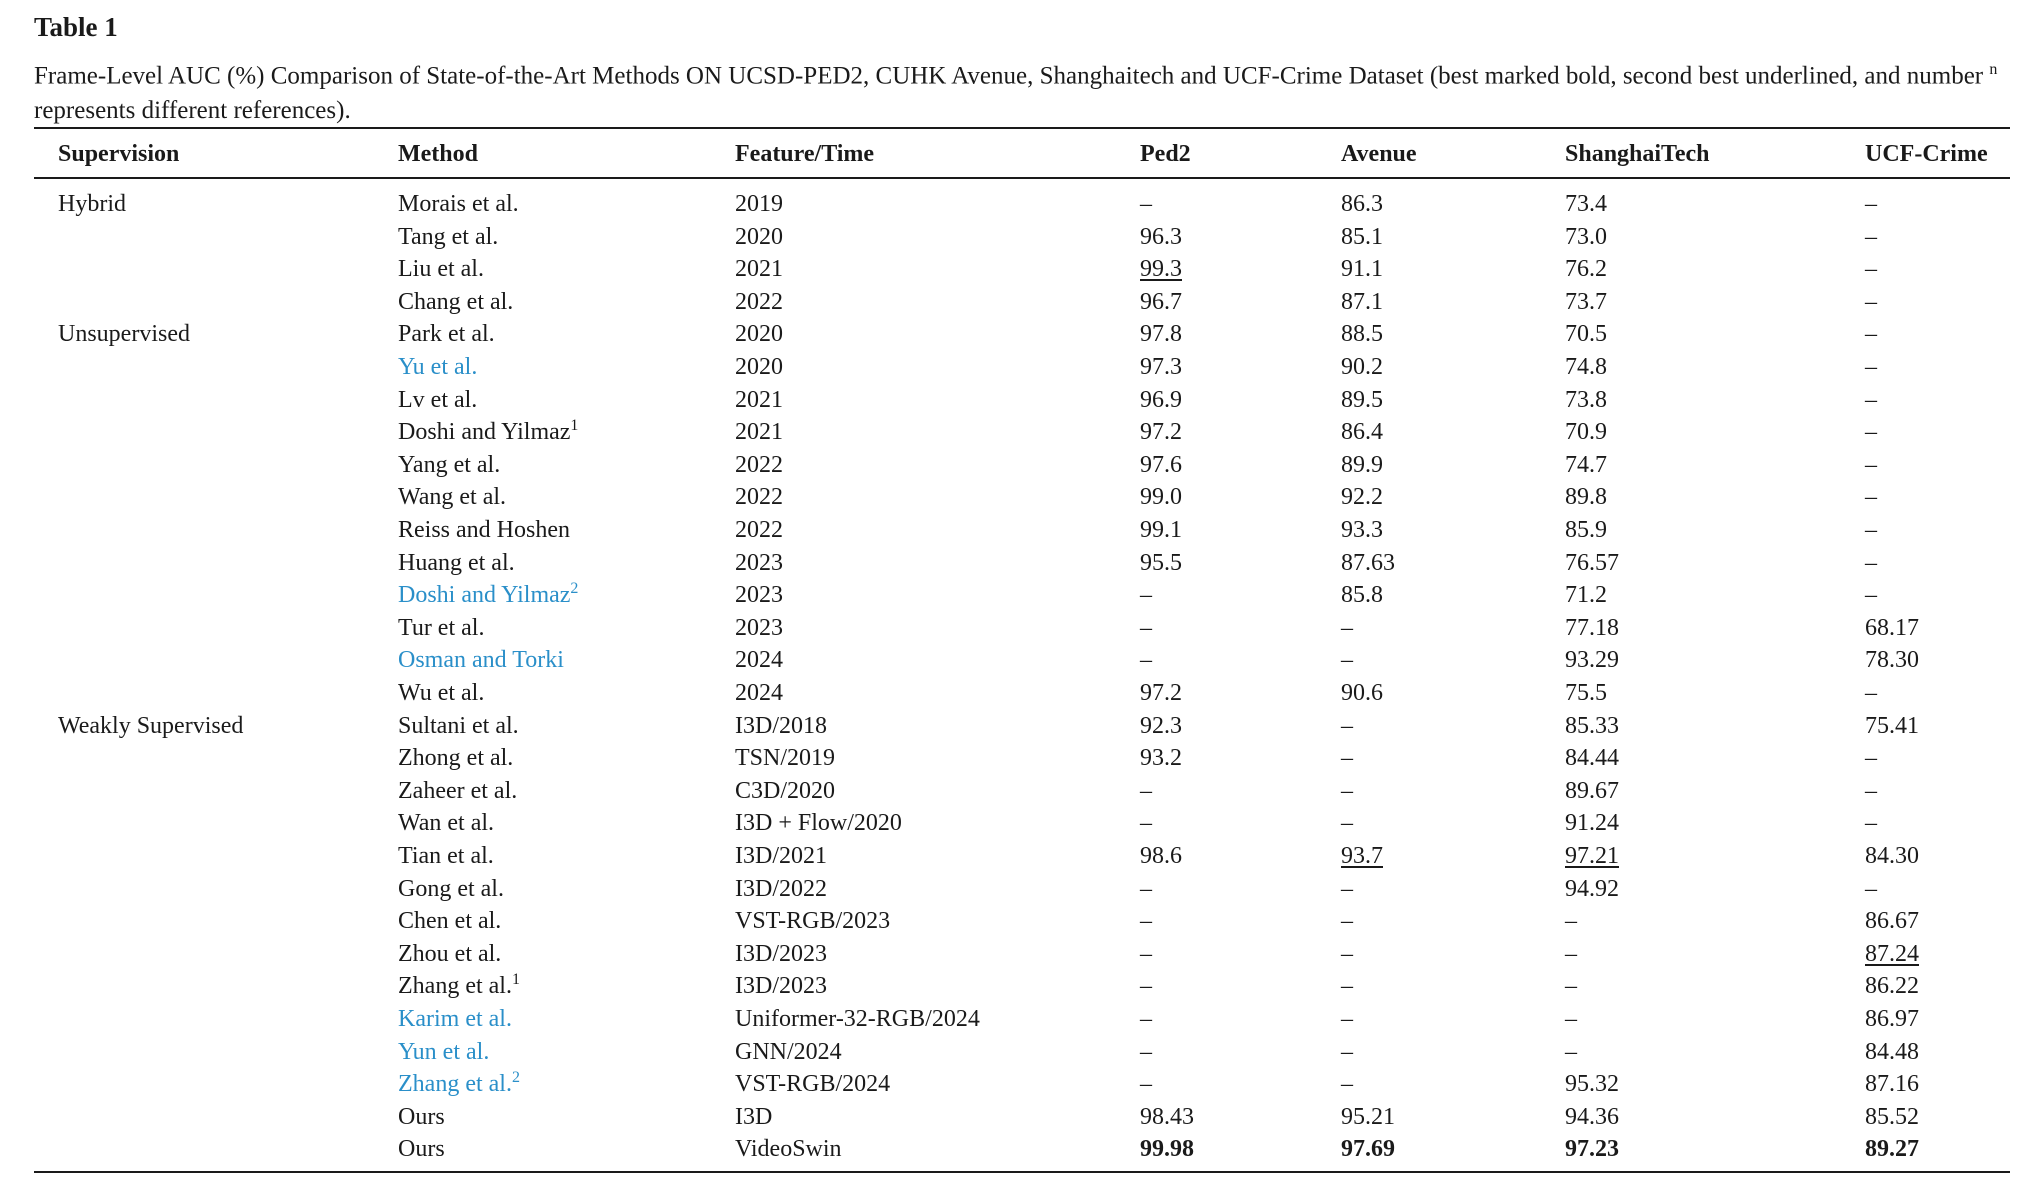 The width and height of the screenshot is (2028, 1187). I want to click on column-header: ShanghaiTech, so click(1637, 154).